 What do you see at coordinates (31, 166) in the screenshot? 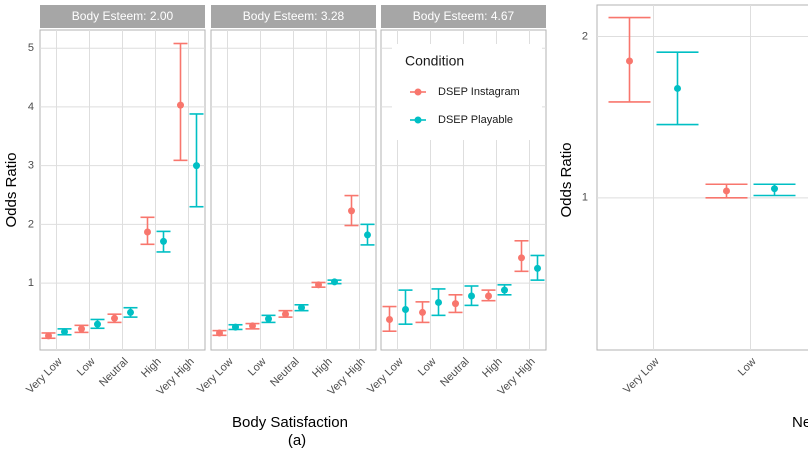
I see `y-tick-label: 3` at bounding box center [31, 166].